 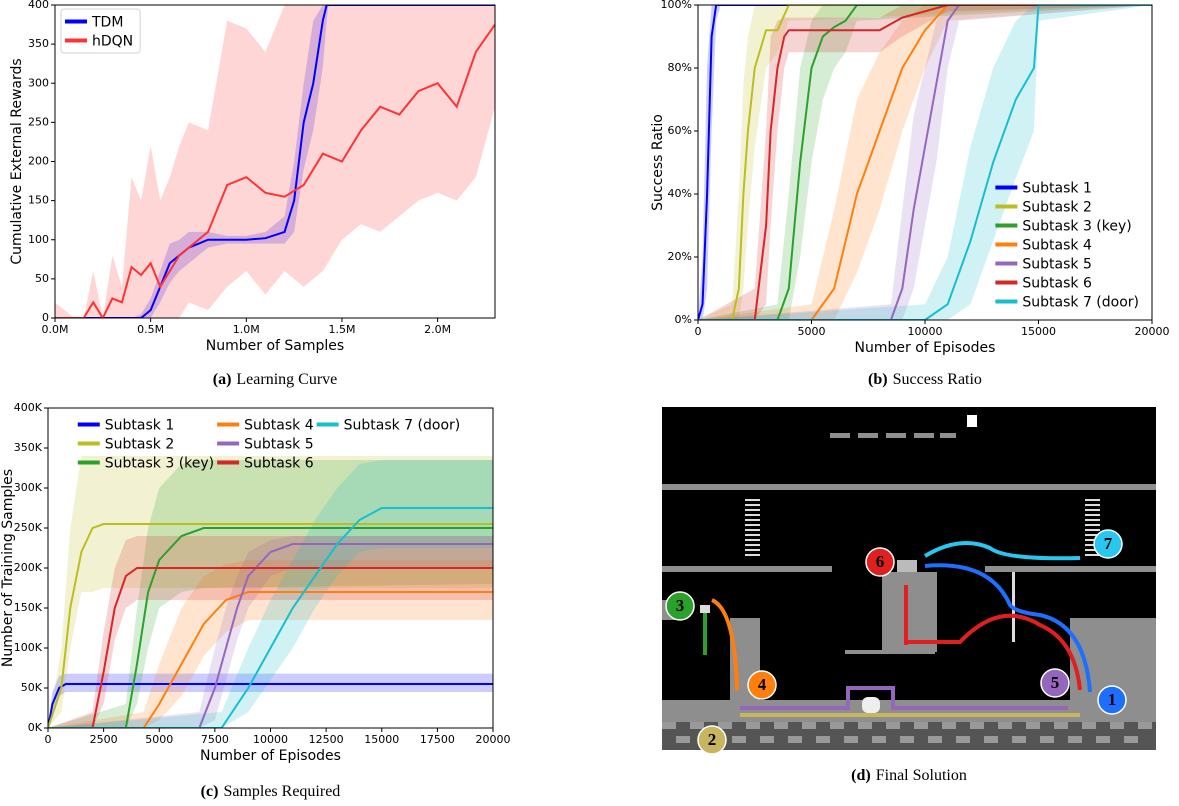 What do you see at coordinates (880, 561) in the screenshot?
I see `marker-label: 6` at bounding box center [880, 561].